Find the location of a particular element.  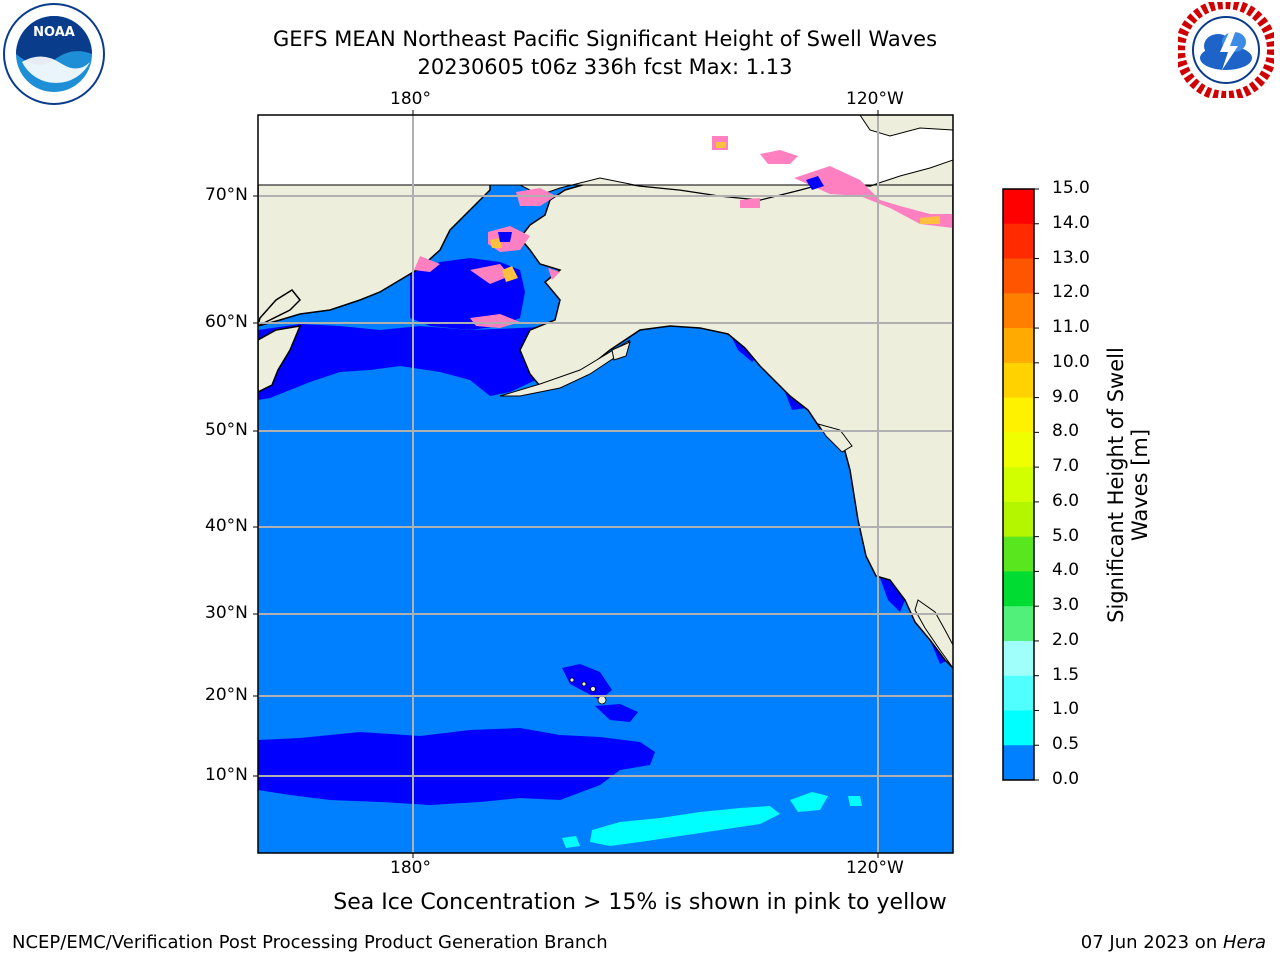

colorbar-label: Significant Height of Swell Waves [m] is located at coordinates (1128, 485).